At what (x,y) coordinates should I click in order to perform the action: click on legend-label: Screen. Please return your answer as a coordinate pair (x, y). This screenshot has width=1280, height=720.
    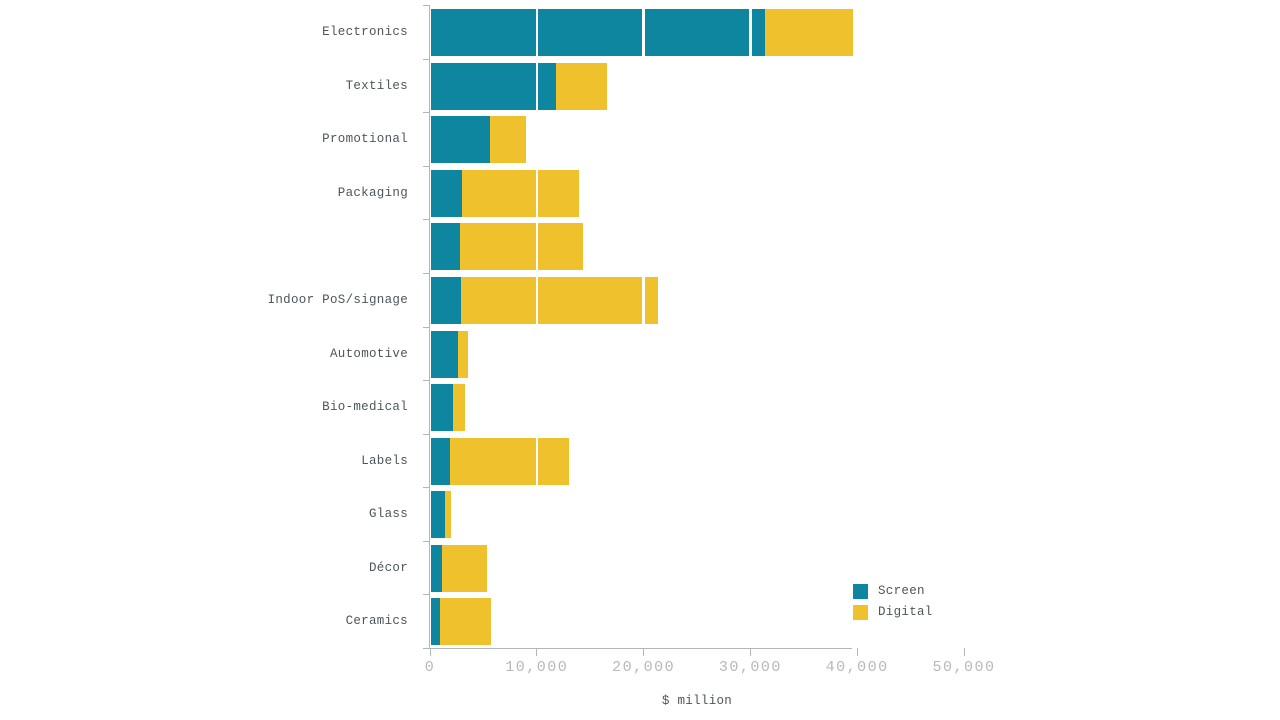
    Looking at the image, I should click on (901, 591).